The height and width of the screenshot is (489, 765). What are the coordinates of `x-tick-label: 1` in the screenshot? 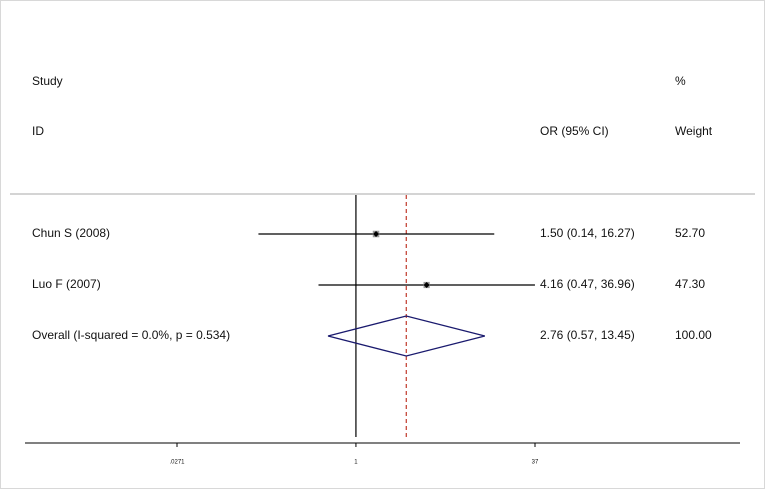 It's located at (356, 463).